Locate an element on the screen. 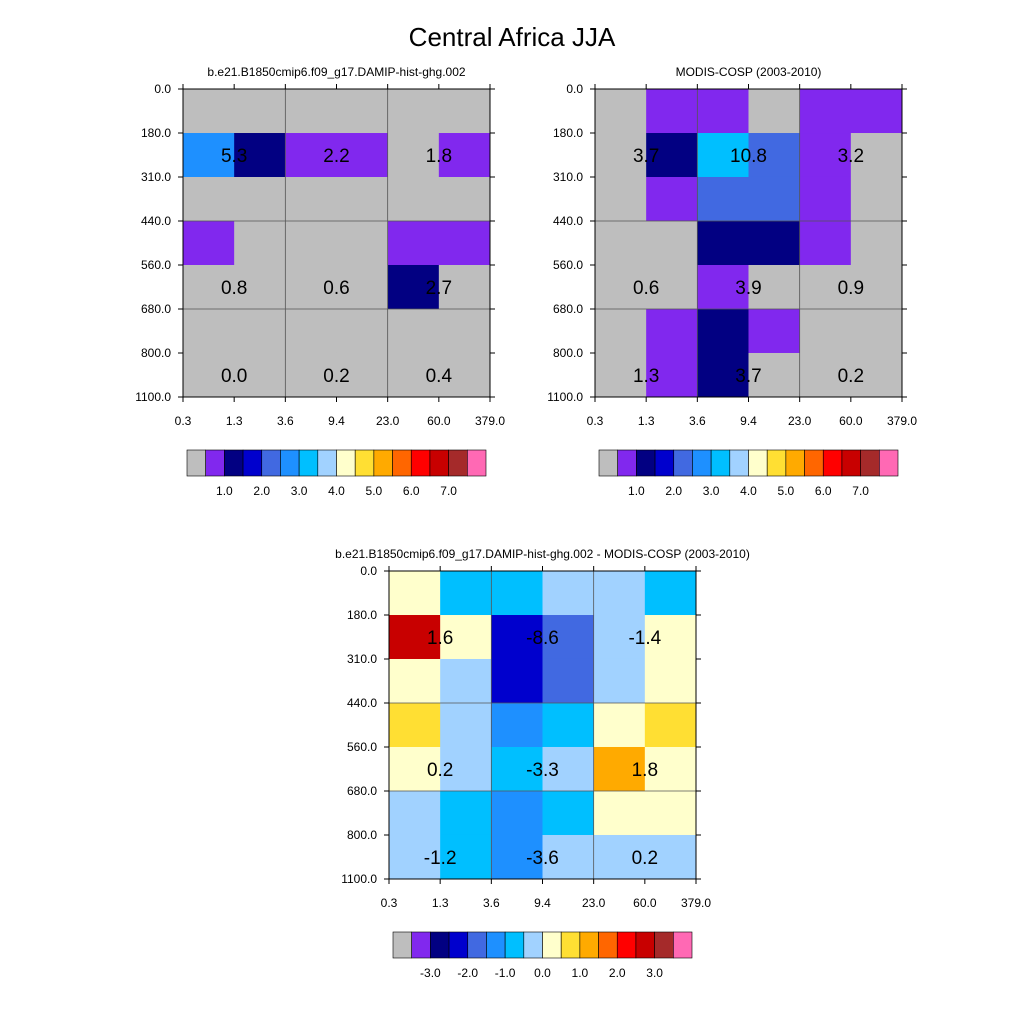 Image resolution: width=1024 pixels, height=1024 pixels. y-tick-label: 0.0 is located at coordinates (162, 89).